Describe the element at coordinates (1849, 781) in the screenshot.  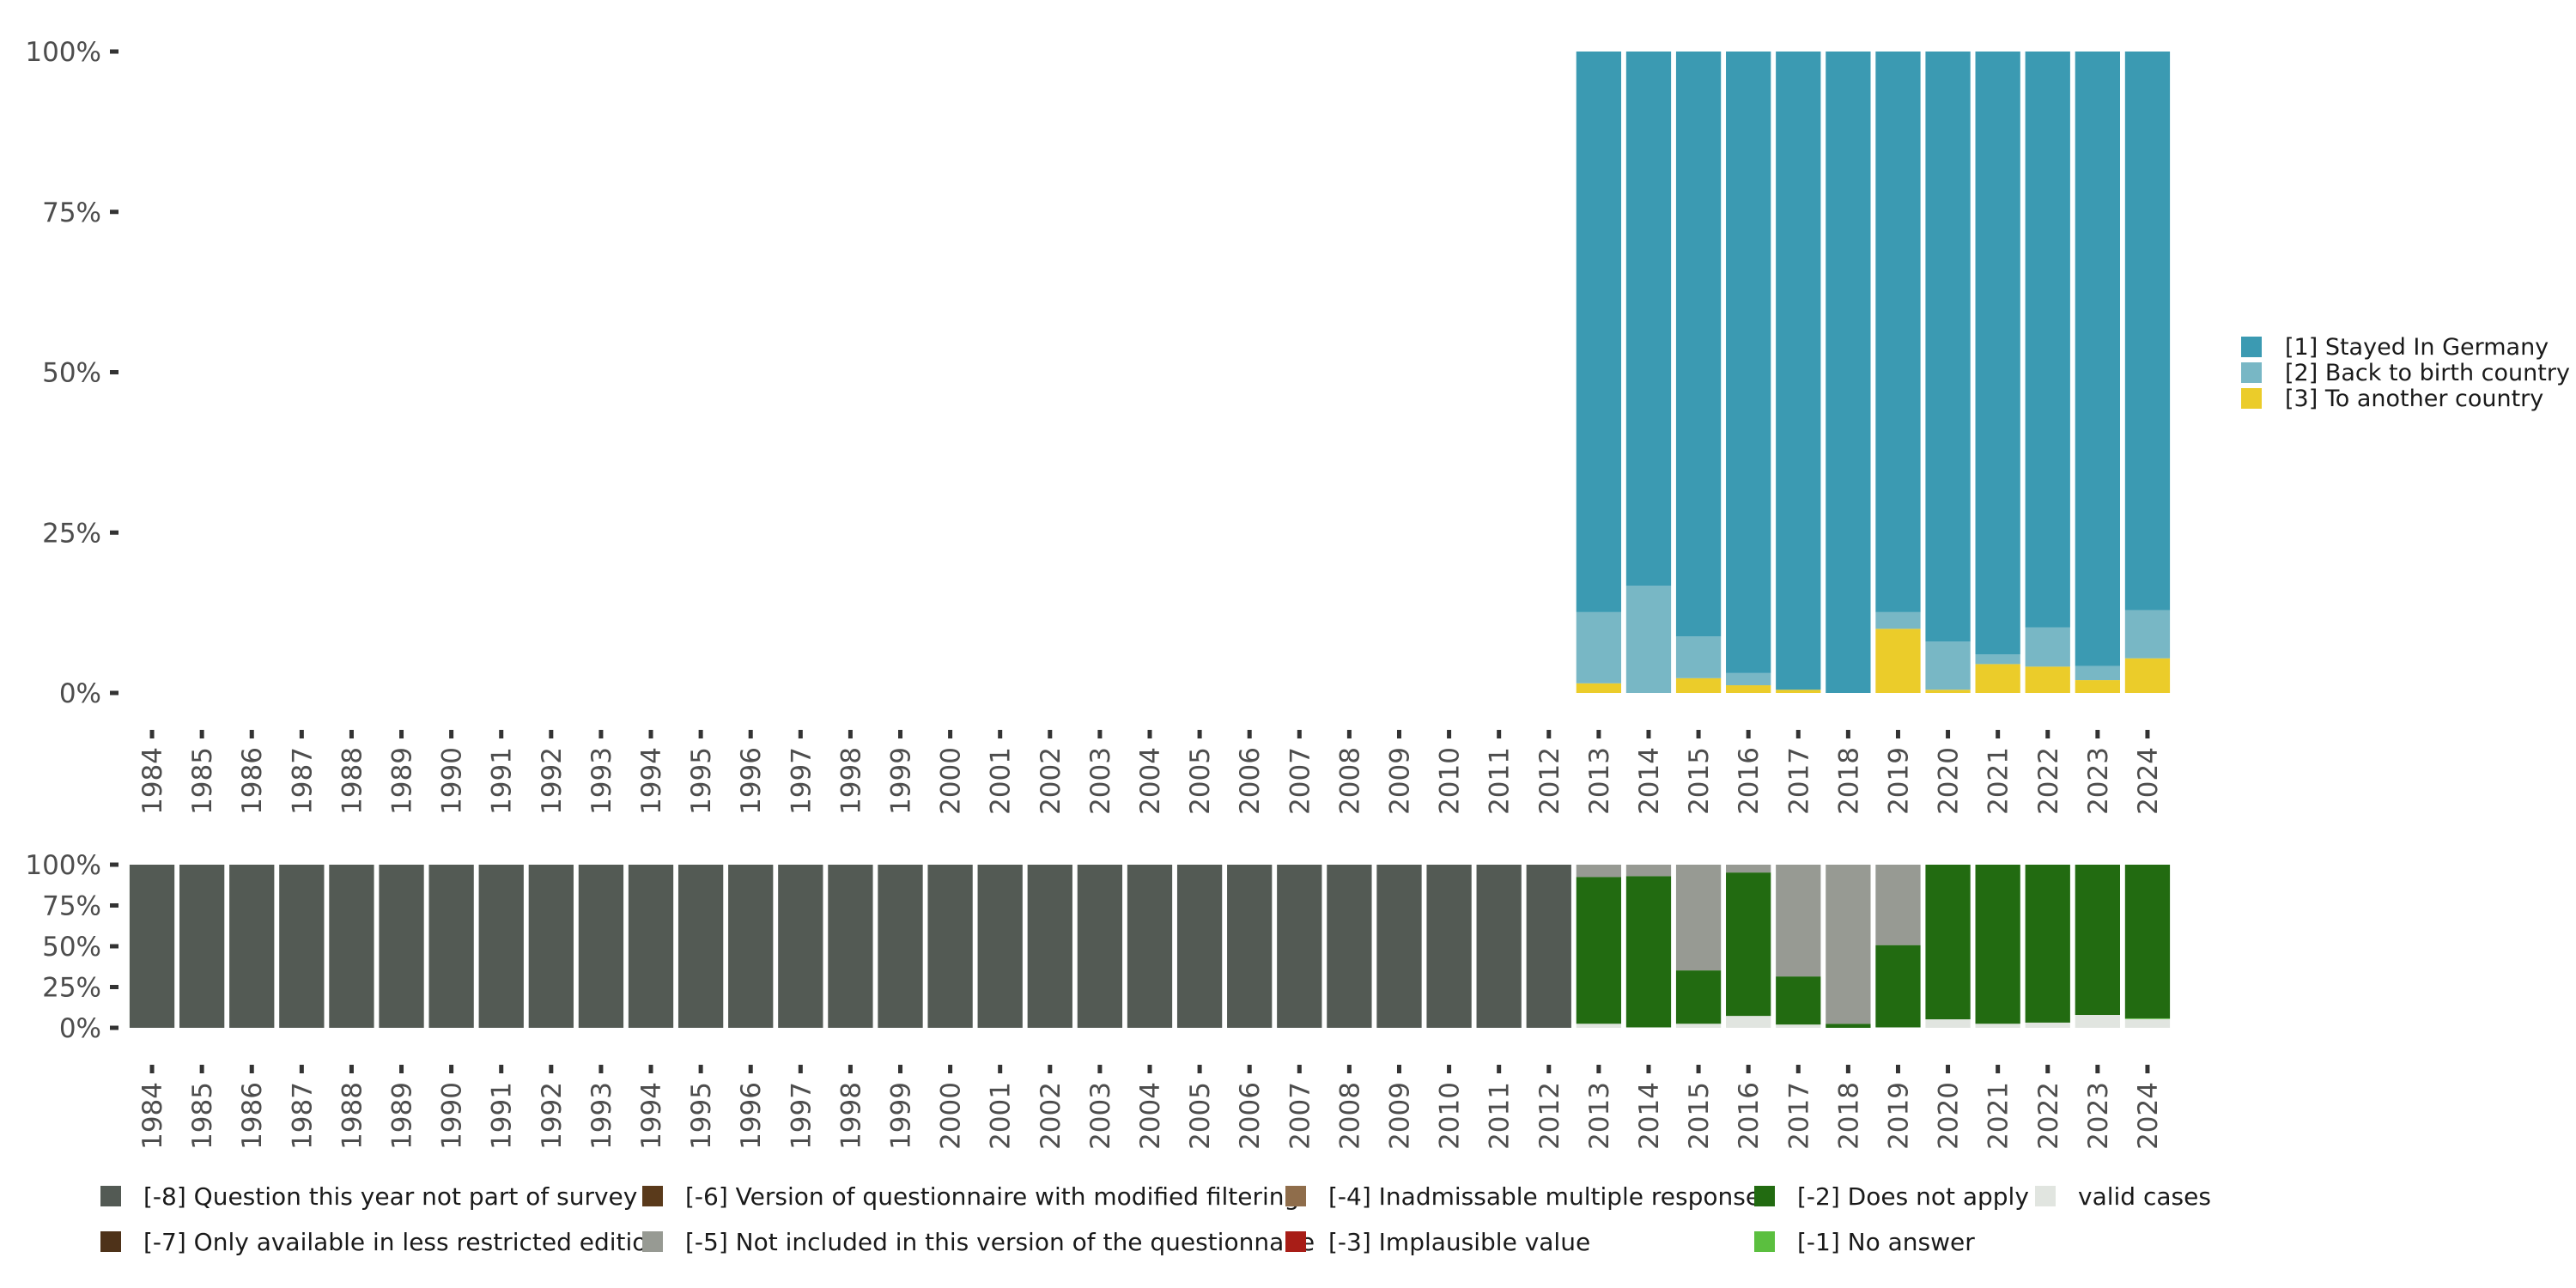
I see `x-tick-label: 2018` at that location.